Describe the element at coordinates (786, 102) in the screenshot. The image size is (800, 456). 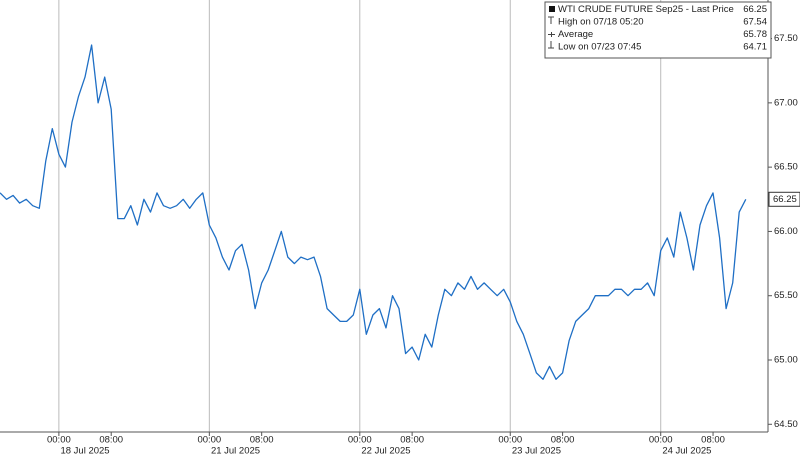
I see `y-tick-label: 67.00` at that location.